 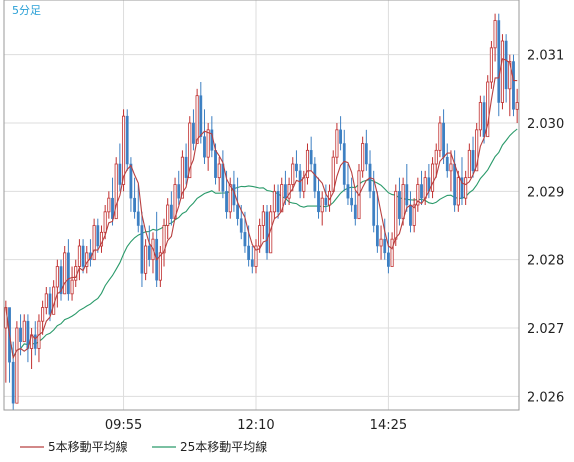 What do you see at coordinates (545, 397) in the screenshot?
I see `y-tick-label: 2.026` at bounding box center [545, 397].